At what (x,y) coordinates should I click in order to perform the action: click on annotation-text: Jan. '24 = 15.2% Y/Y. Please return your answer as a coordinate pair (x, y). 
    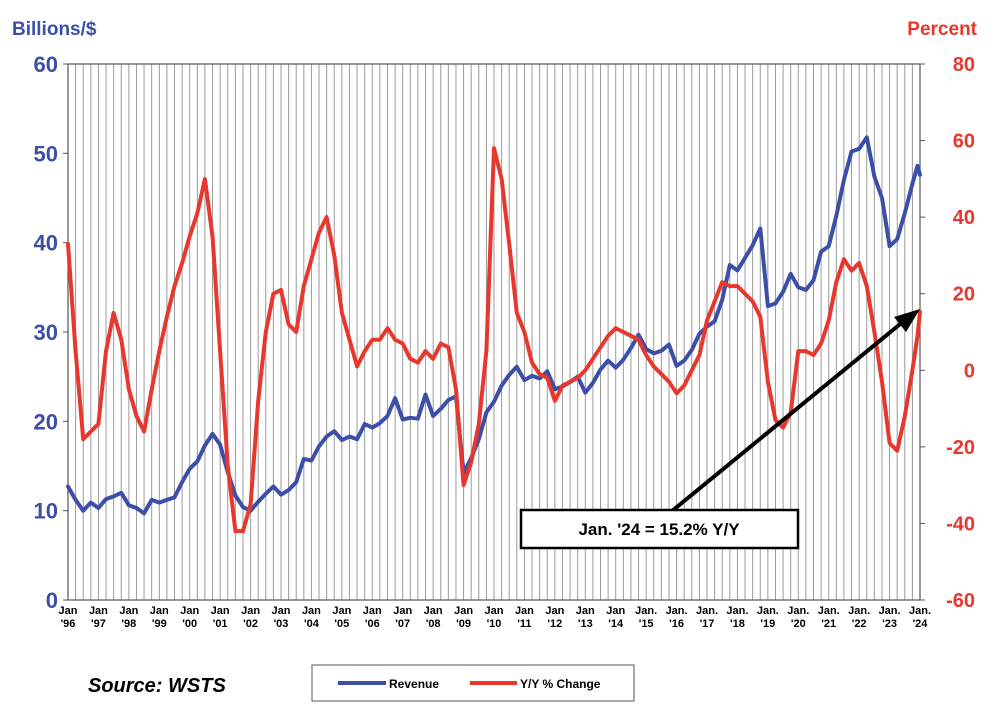
    Looking at the image, I should click on (659, 529).